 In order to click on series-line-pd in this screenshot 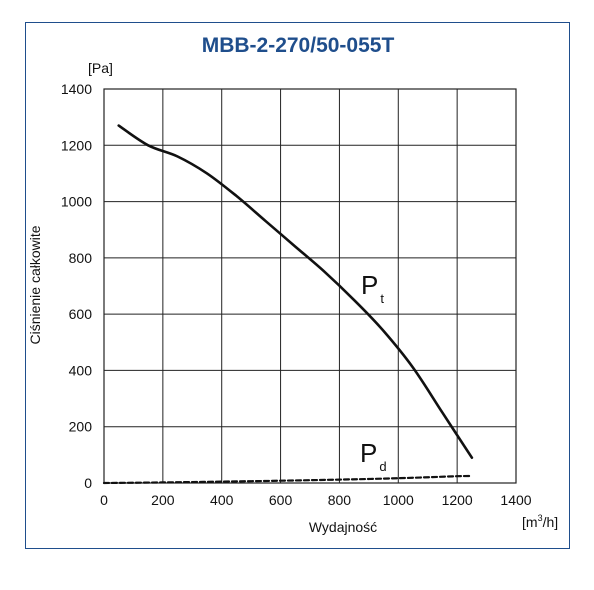, I will do `click(287, 479)`.